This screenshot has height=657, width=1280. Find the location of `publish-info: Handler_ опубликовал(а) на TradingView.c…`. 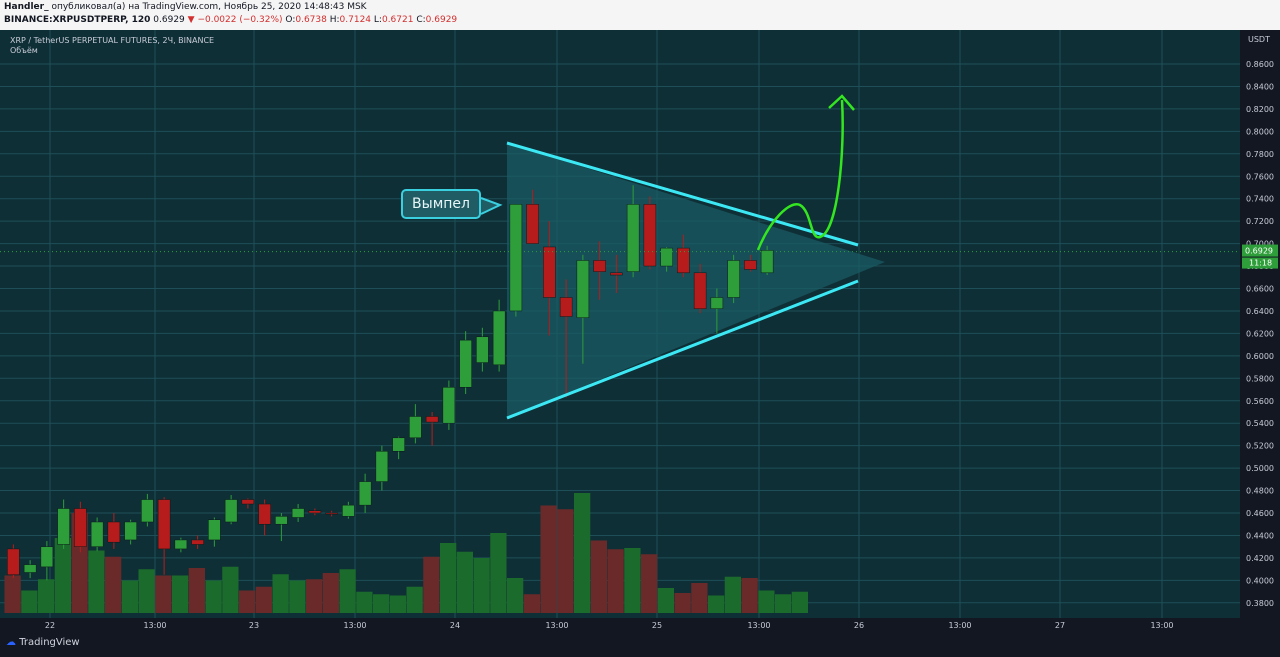

publish-info: Handler_ опубликовал(а) на TradingView.c… is located at coordinates (185, 7).